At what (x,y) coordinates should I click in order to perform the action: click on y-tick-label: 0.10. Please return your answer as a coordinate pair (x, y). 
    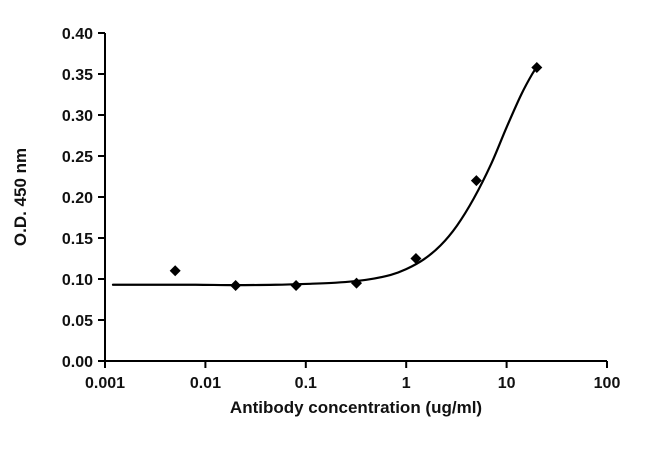
    Looking at the image, I should click on (77, 280).